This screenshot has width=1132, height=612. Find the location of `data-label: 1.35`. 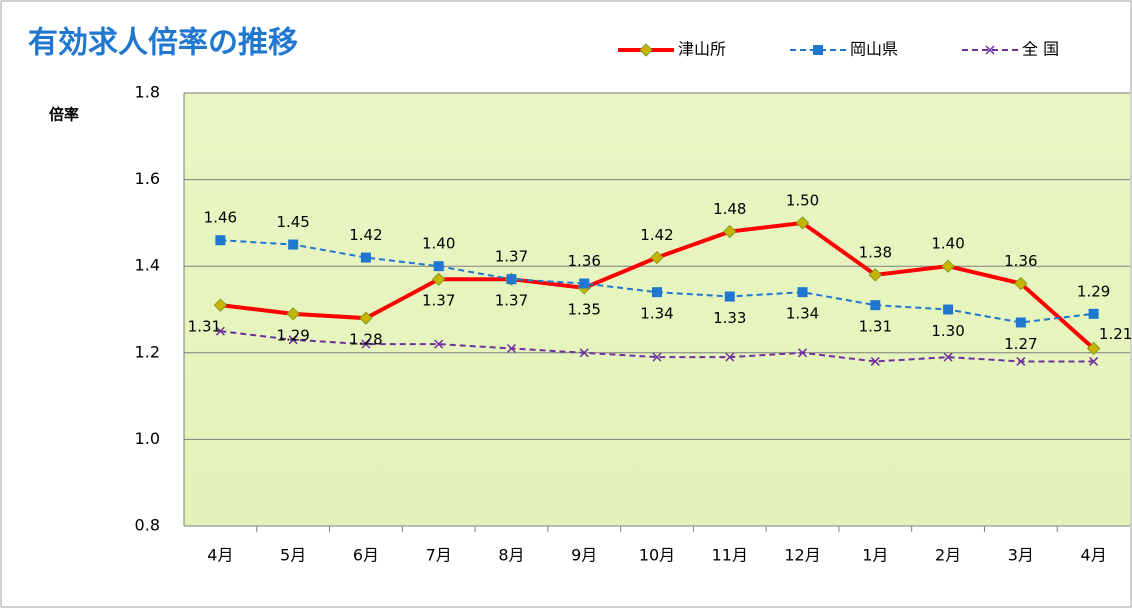

data-label: 1.35 is located at coordinates (584, 309).